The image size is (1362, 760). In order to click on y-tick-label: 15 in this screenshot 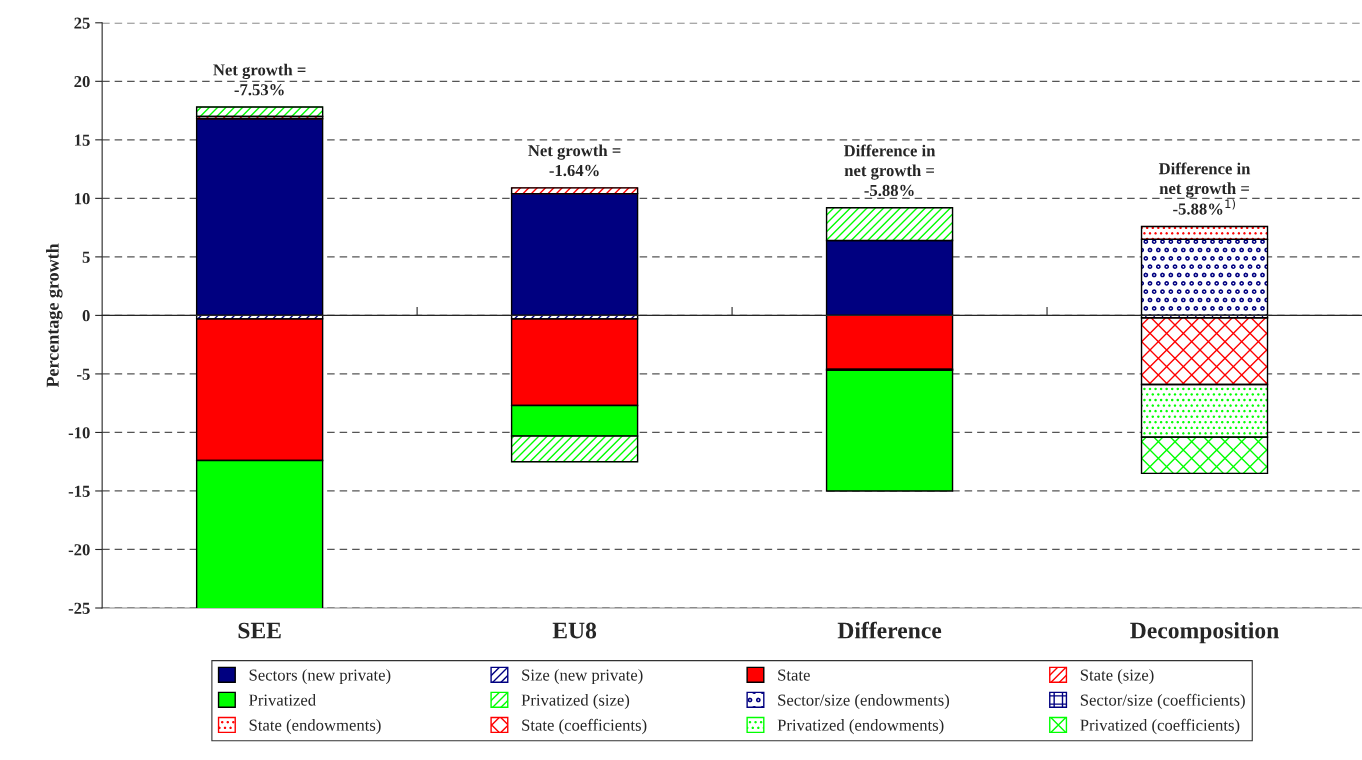, I will do `click(82, 140)`.